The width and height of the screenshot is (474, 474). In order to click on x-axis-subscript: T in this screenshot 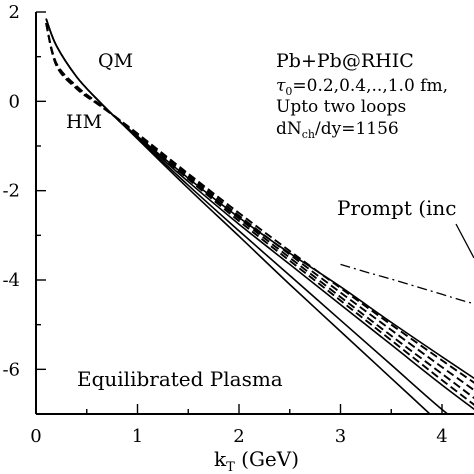, I will do `click(230, 467)`.